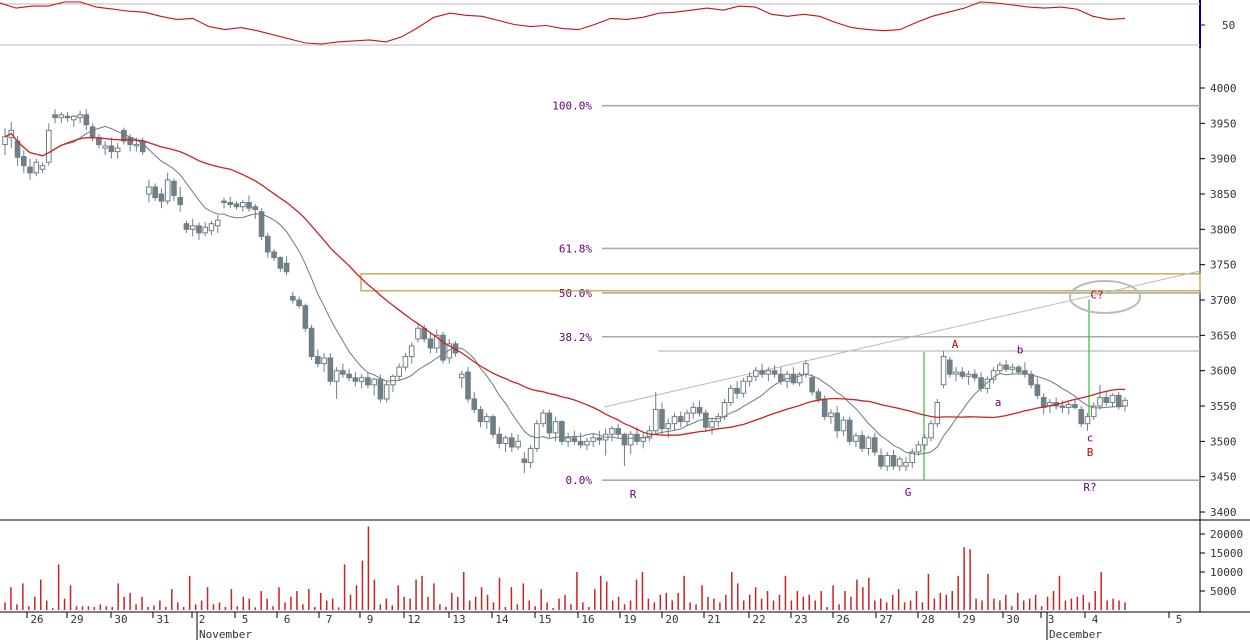 This screenshot has height=644, width=1250. What do you see at coordinates (575, 293) in the screenshot?
I see `fibonacci-level-label: 50.0%` at bounding box center [575, 293].